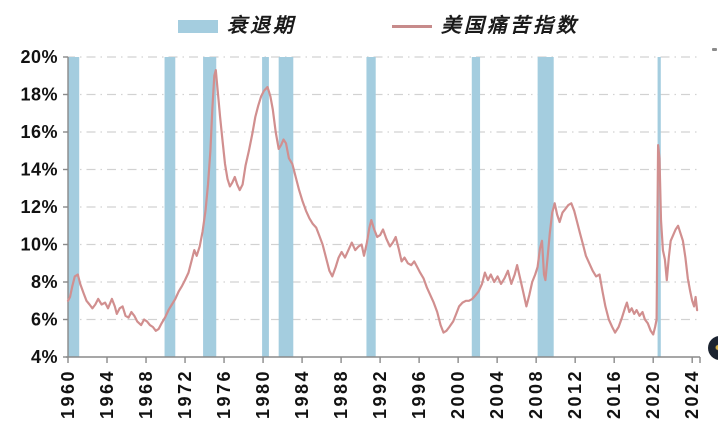 This screenshot has width=718, height=438. I want to click on svg-text: 1960, so click(68, 394).